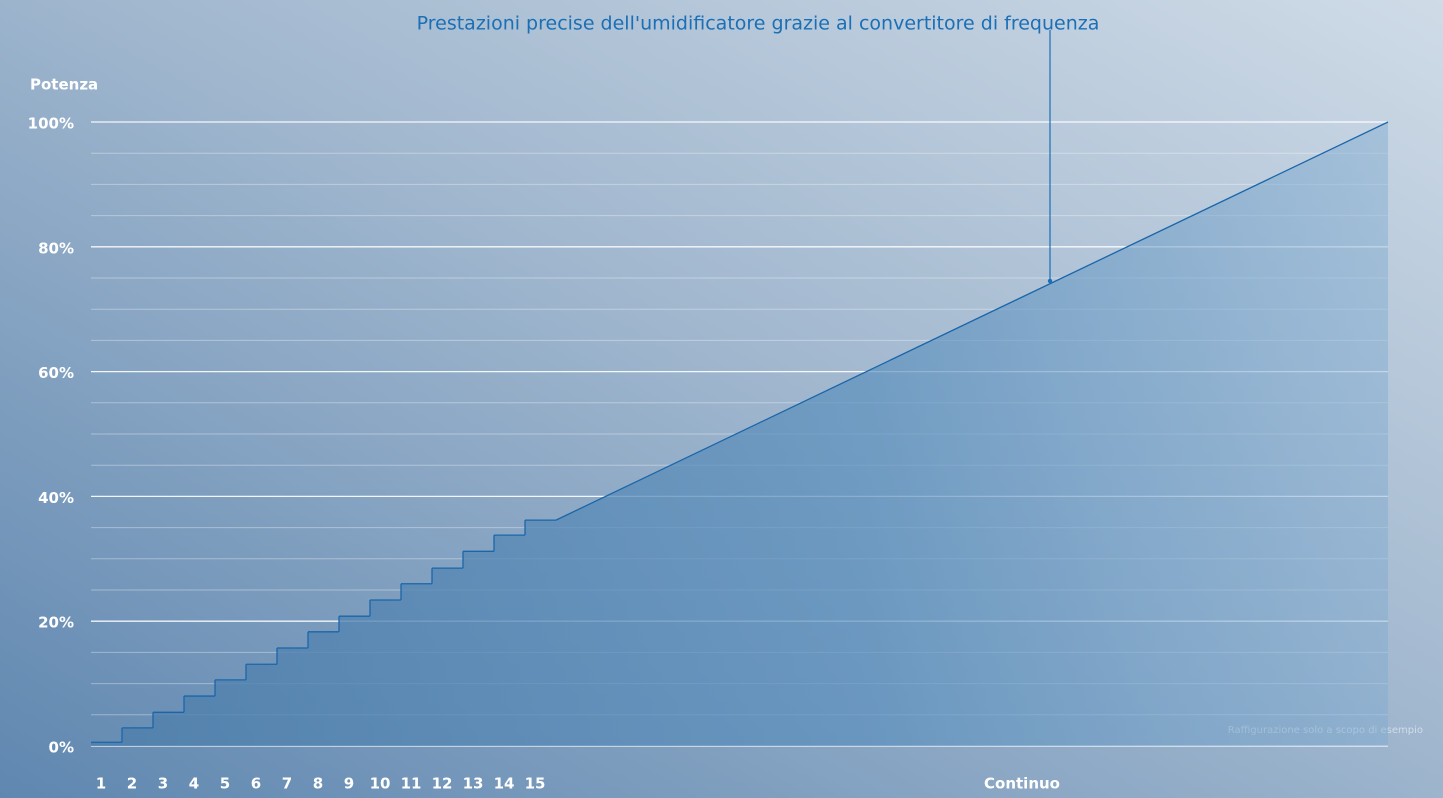 Image resolution: width=1443 pixels, height=798 pixels. I want to click on y-tick-label: 60%, so click(56, 373).